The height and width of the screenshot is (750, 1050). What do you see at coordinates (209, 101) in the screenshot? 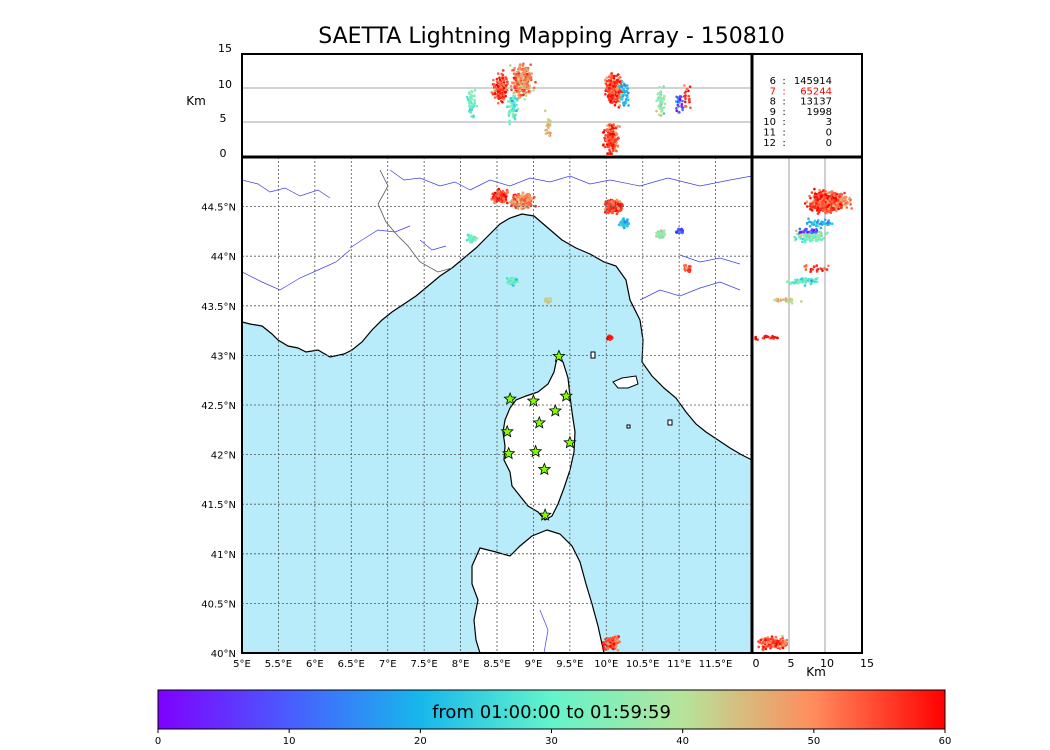
I see `altitude-axis-left: 15 10 5 0 Km` at bounding box center [209, 101].